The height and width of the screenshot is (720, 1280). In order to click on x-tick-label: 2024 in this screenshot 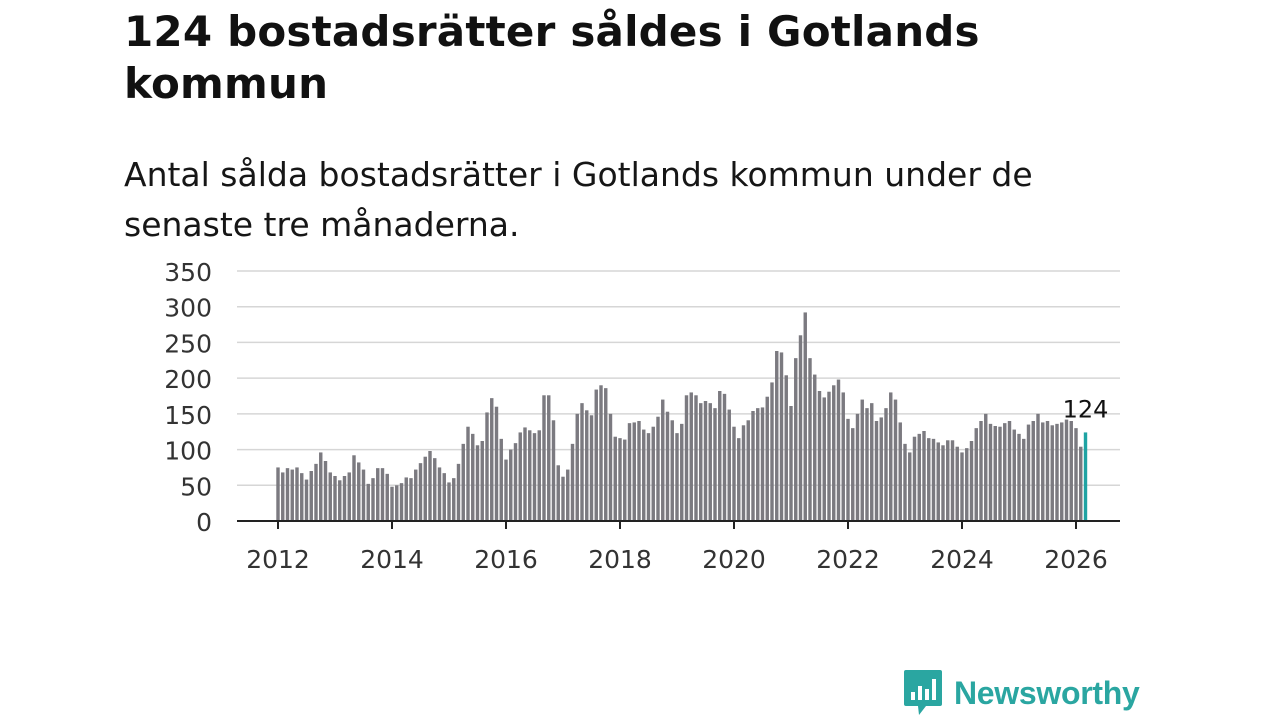, I will do `click(962, 559)`.